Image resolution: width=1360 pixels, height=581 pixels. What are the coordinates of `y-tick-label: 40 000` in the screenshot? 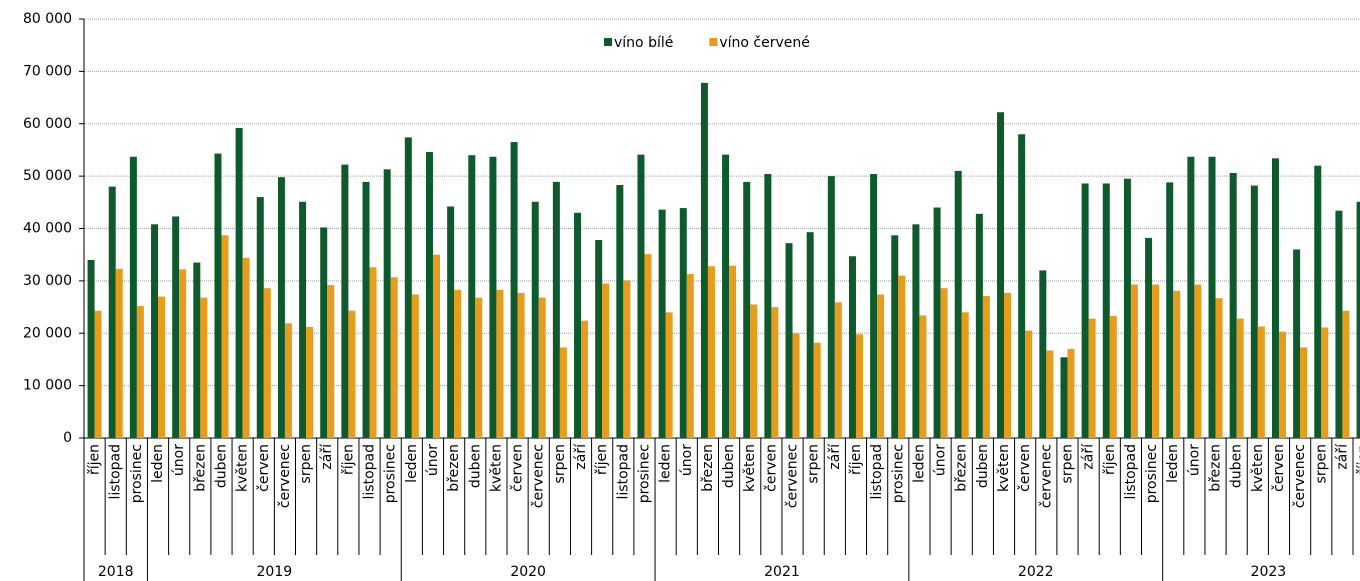 It's located at (47, 229).